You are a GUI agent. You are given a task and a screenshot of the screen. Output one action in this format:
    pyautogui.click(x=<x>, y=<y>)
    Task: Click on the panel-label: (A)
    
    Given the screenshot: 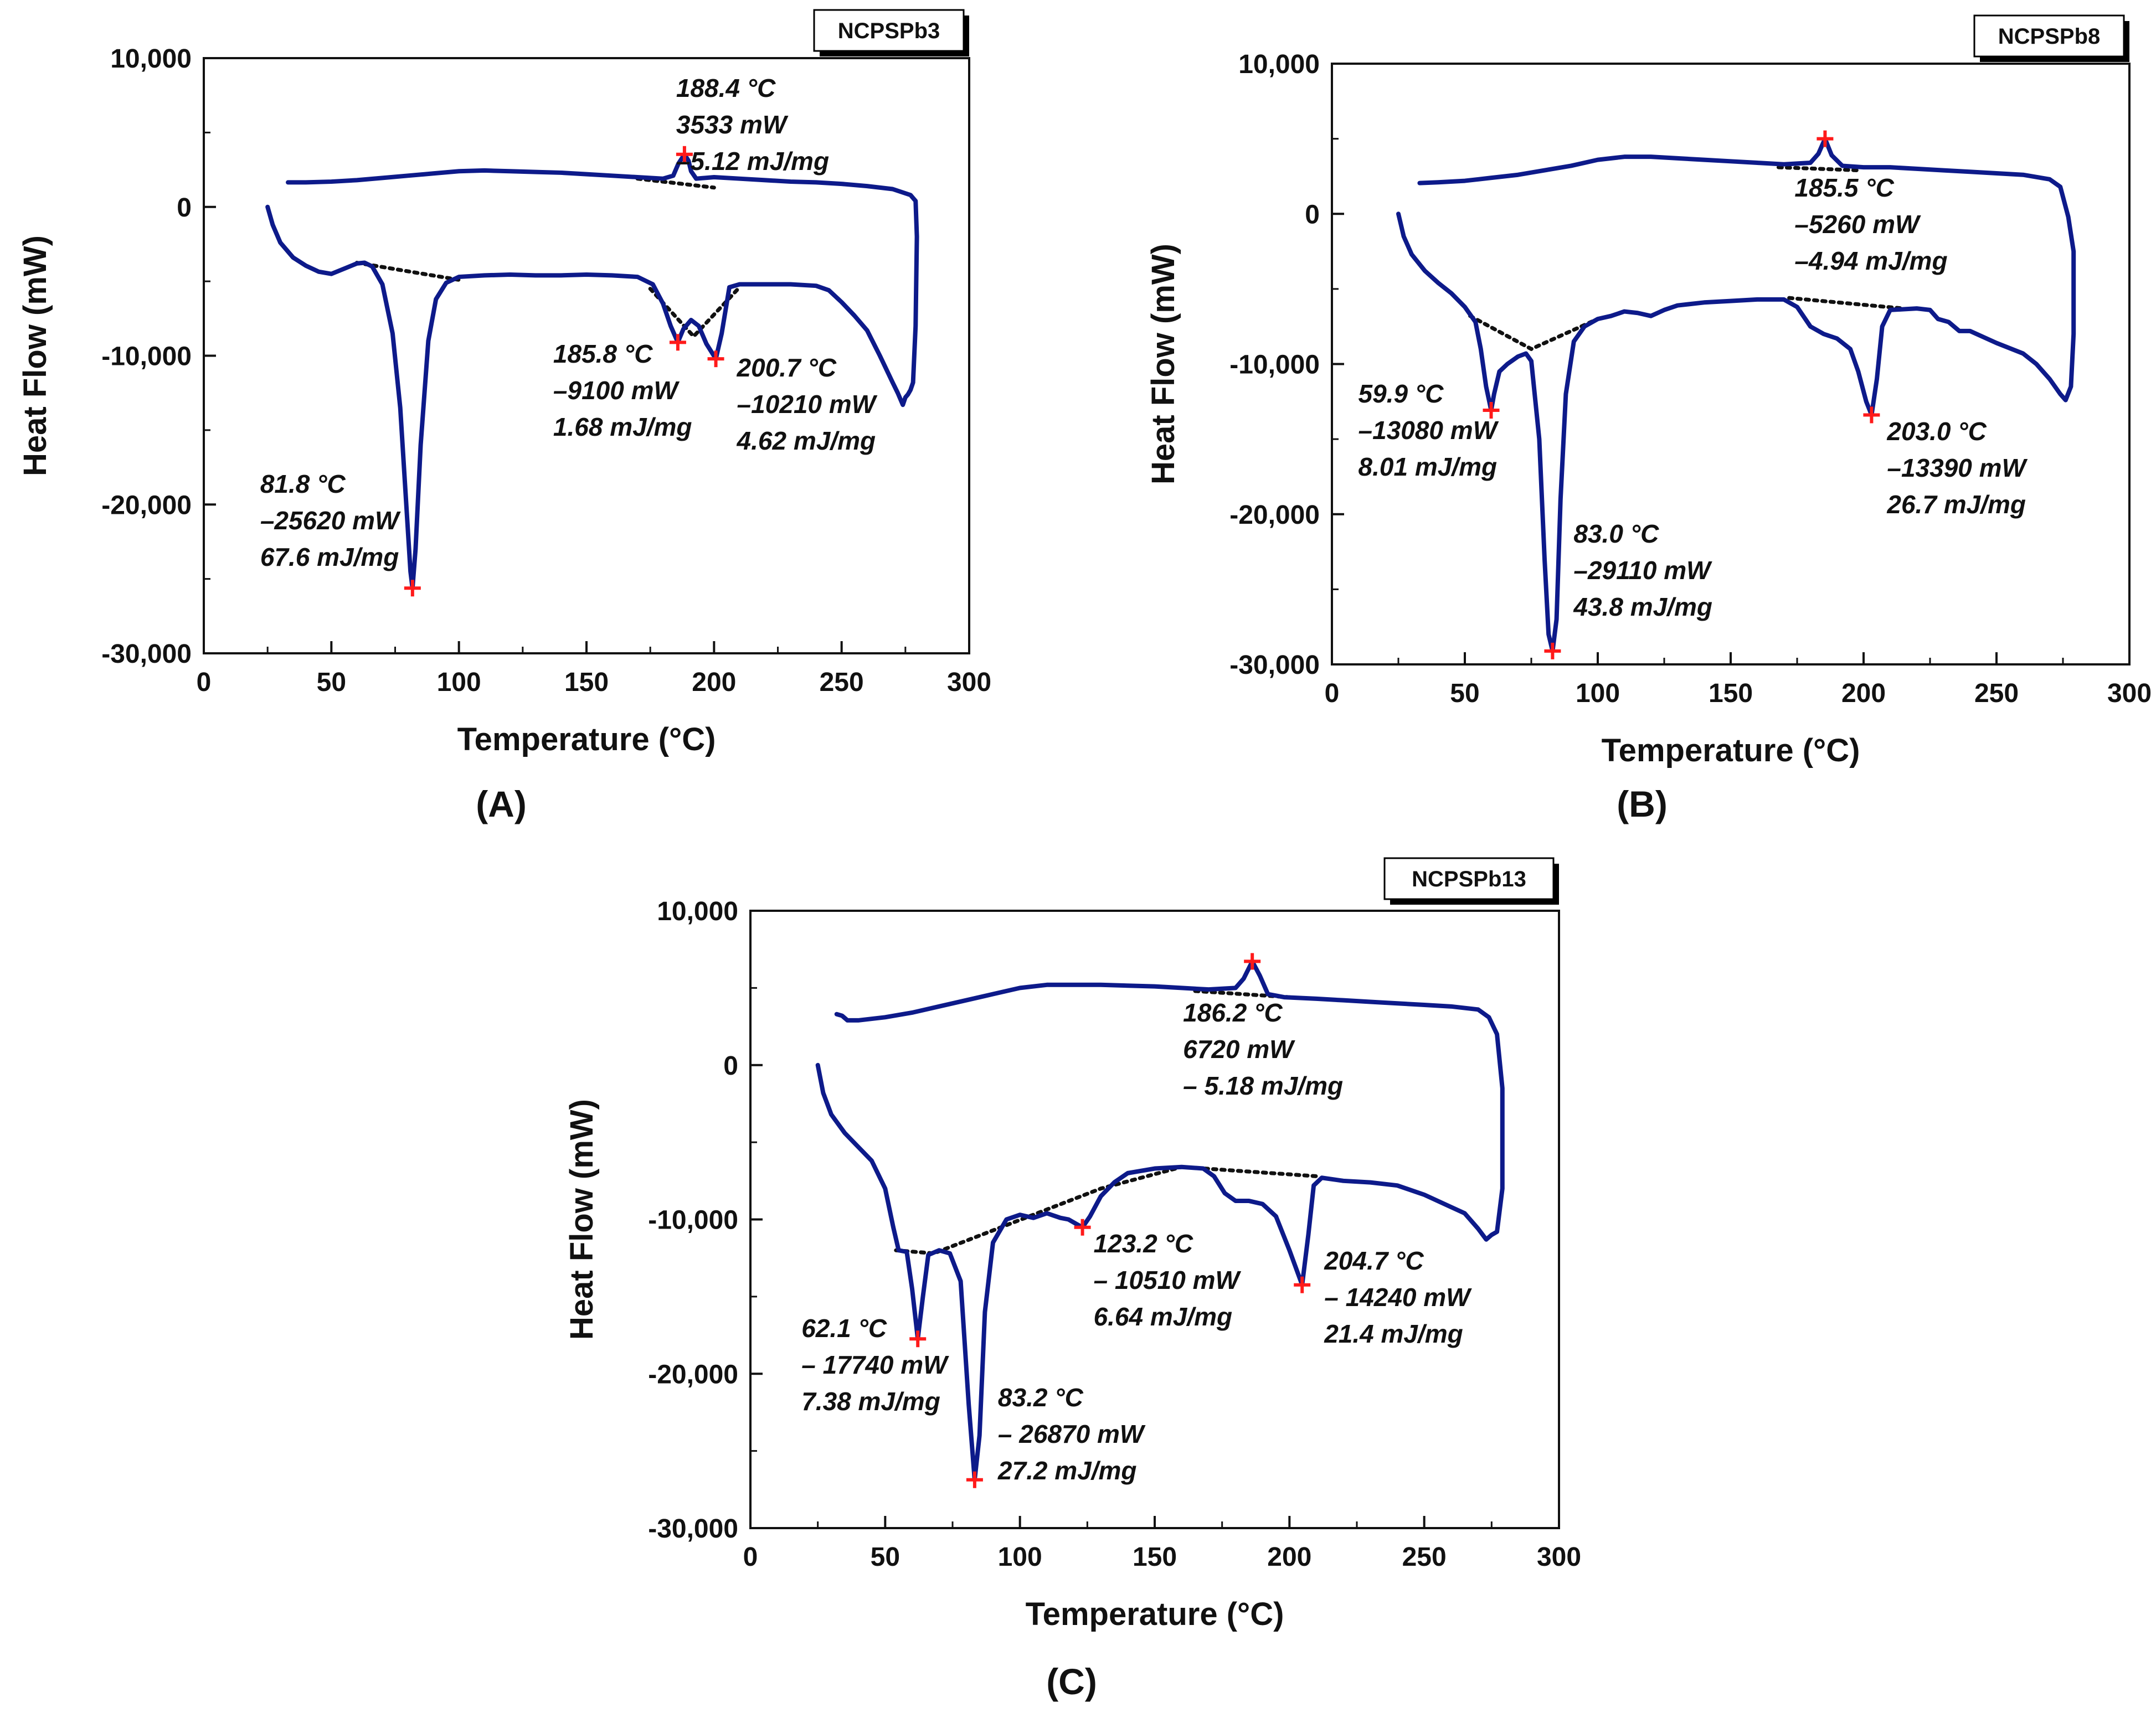 What is the action you would take?
    pyautogui.click(x=501, y=803)
    